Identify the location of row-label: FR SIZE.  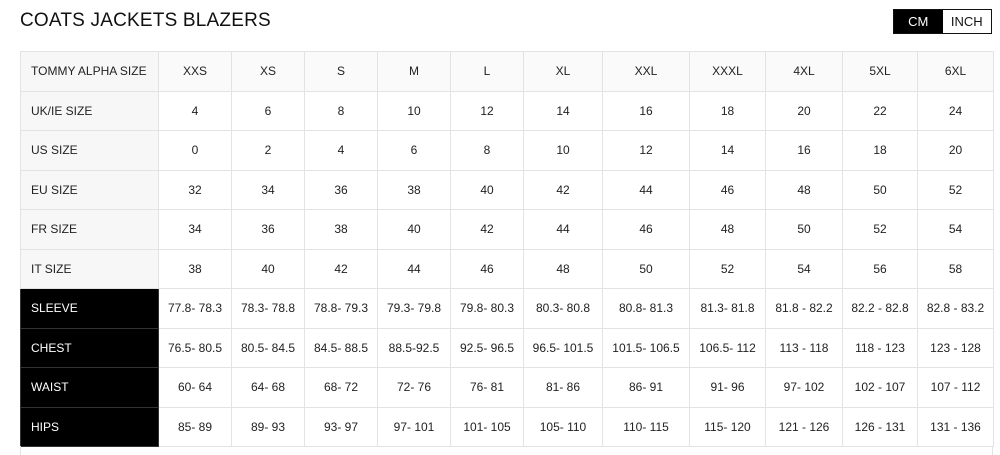
(89, 229).